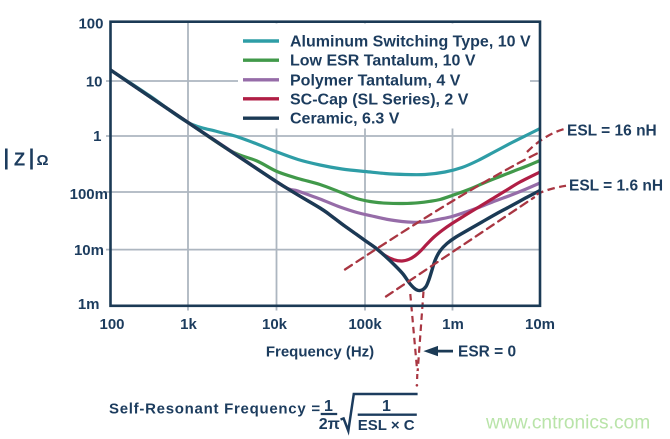 The image size is (670, 439). I want to click on svg-text: ESL = 16 nH, so click(612, 130).